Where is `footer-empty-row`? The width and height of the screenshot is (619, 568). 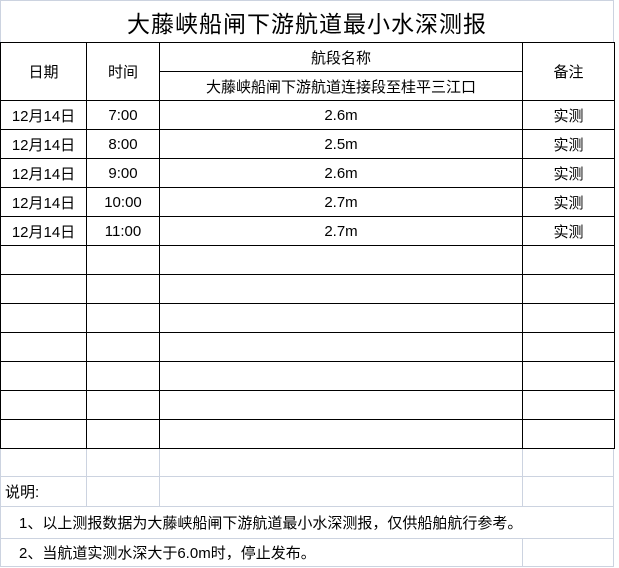
footer-empty-row is located at coordinates (307, 463).